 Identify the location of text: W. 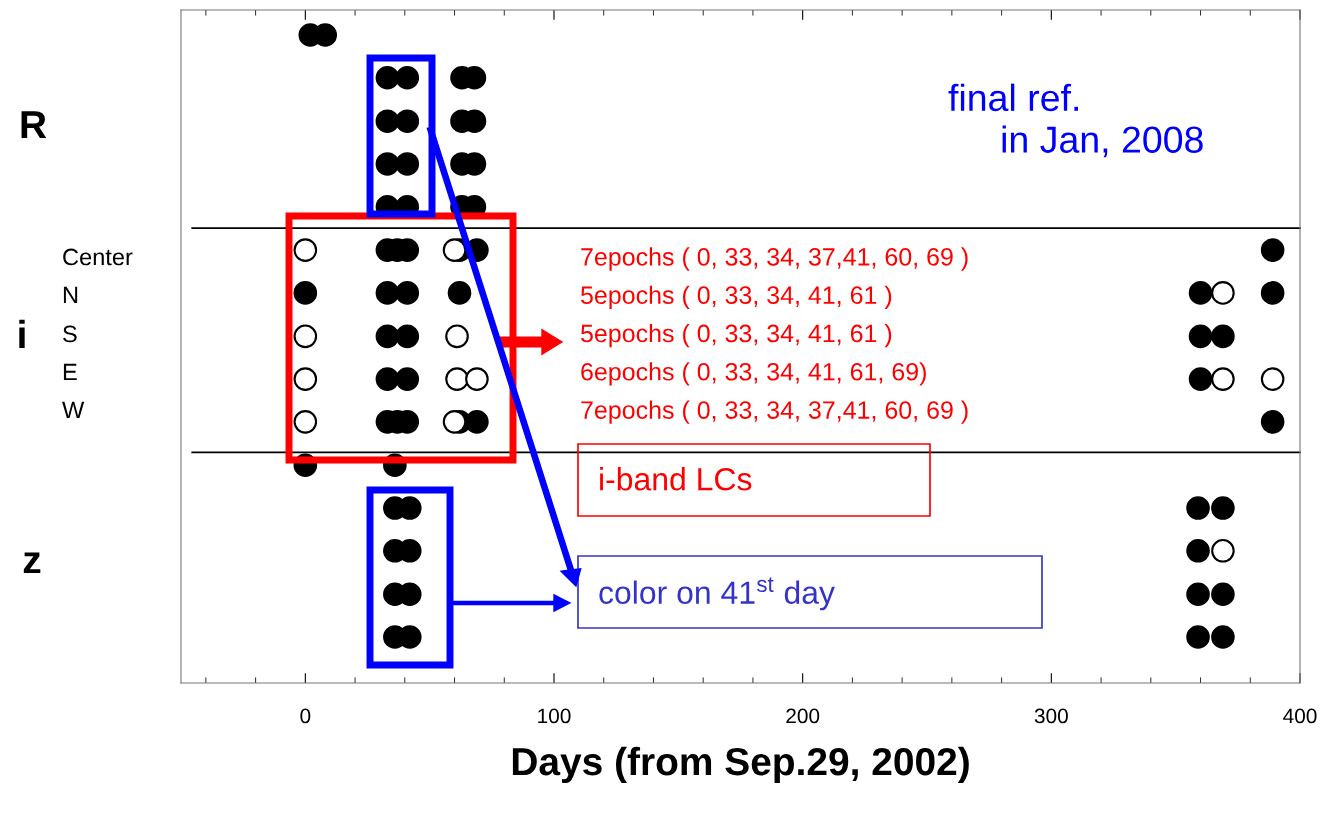
(73, 410).